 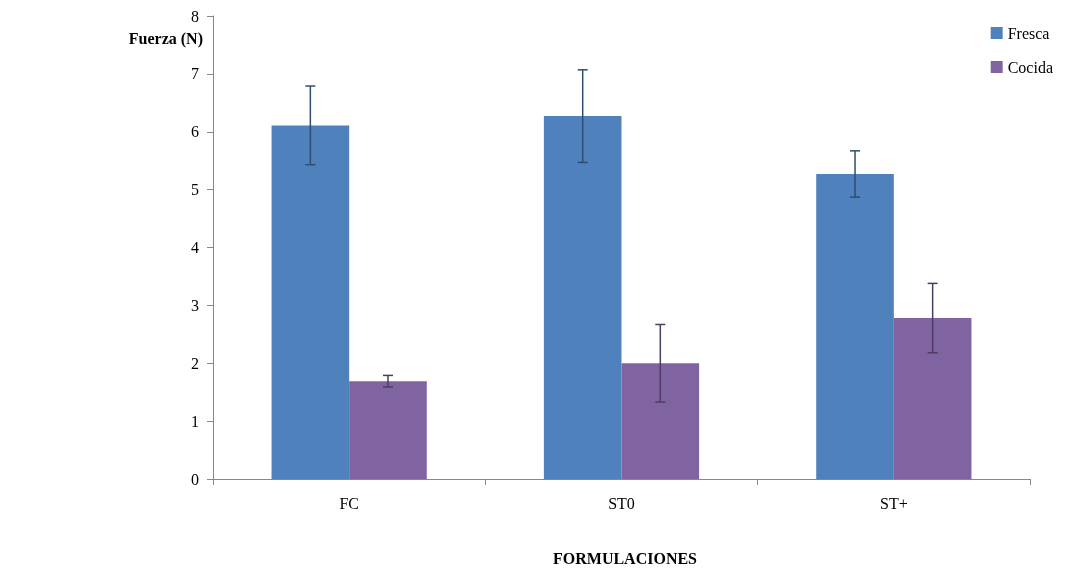 What do you see at coordinates (1028, 33) in the screenshot?
I see `legend-label: Fresca` at bounding box center [1028, 33].